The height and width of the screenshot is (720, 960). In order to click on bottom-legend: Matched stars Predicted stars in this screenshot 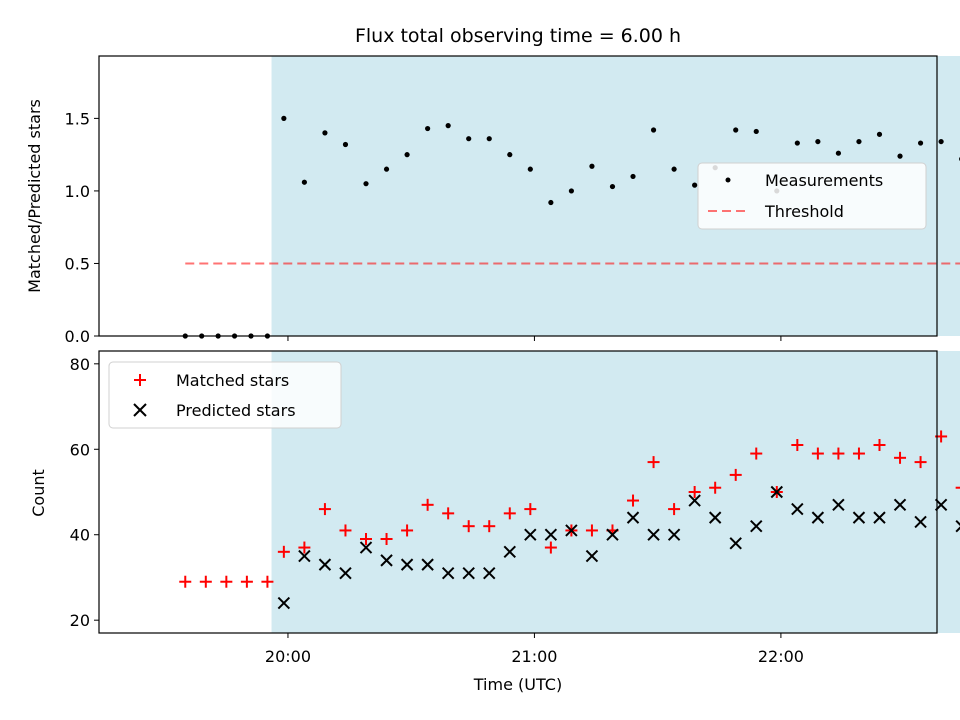, I will do `click(225, 395)`.